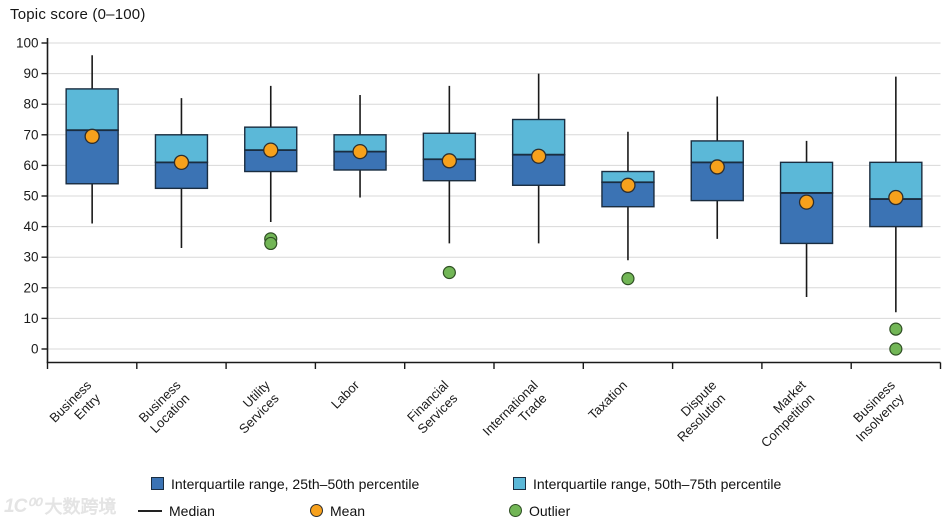 The image size is (949, 528). I want to click on boxplot-labor, so click(360, 146).